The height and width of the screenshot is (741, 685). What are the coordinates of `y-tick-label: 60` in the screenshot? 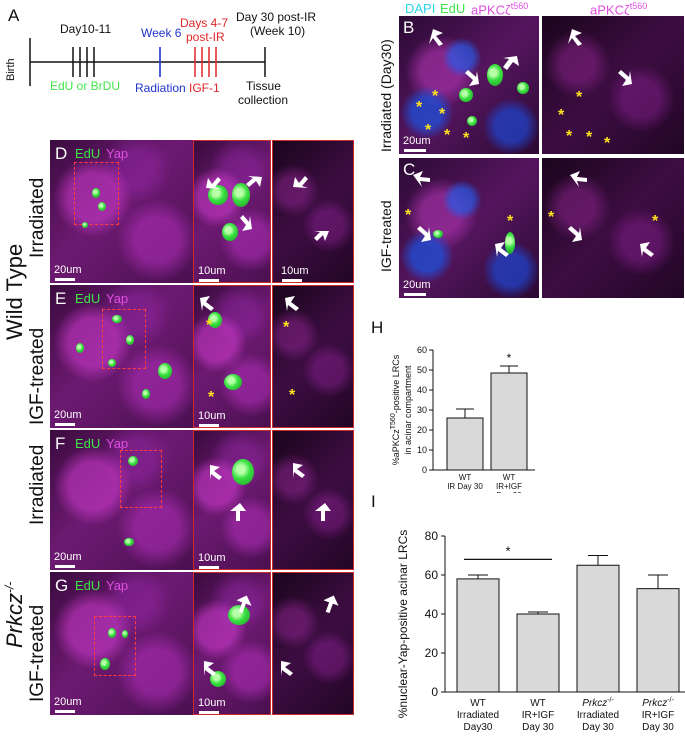 It's located at (432, 575).